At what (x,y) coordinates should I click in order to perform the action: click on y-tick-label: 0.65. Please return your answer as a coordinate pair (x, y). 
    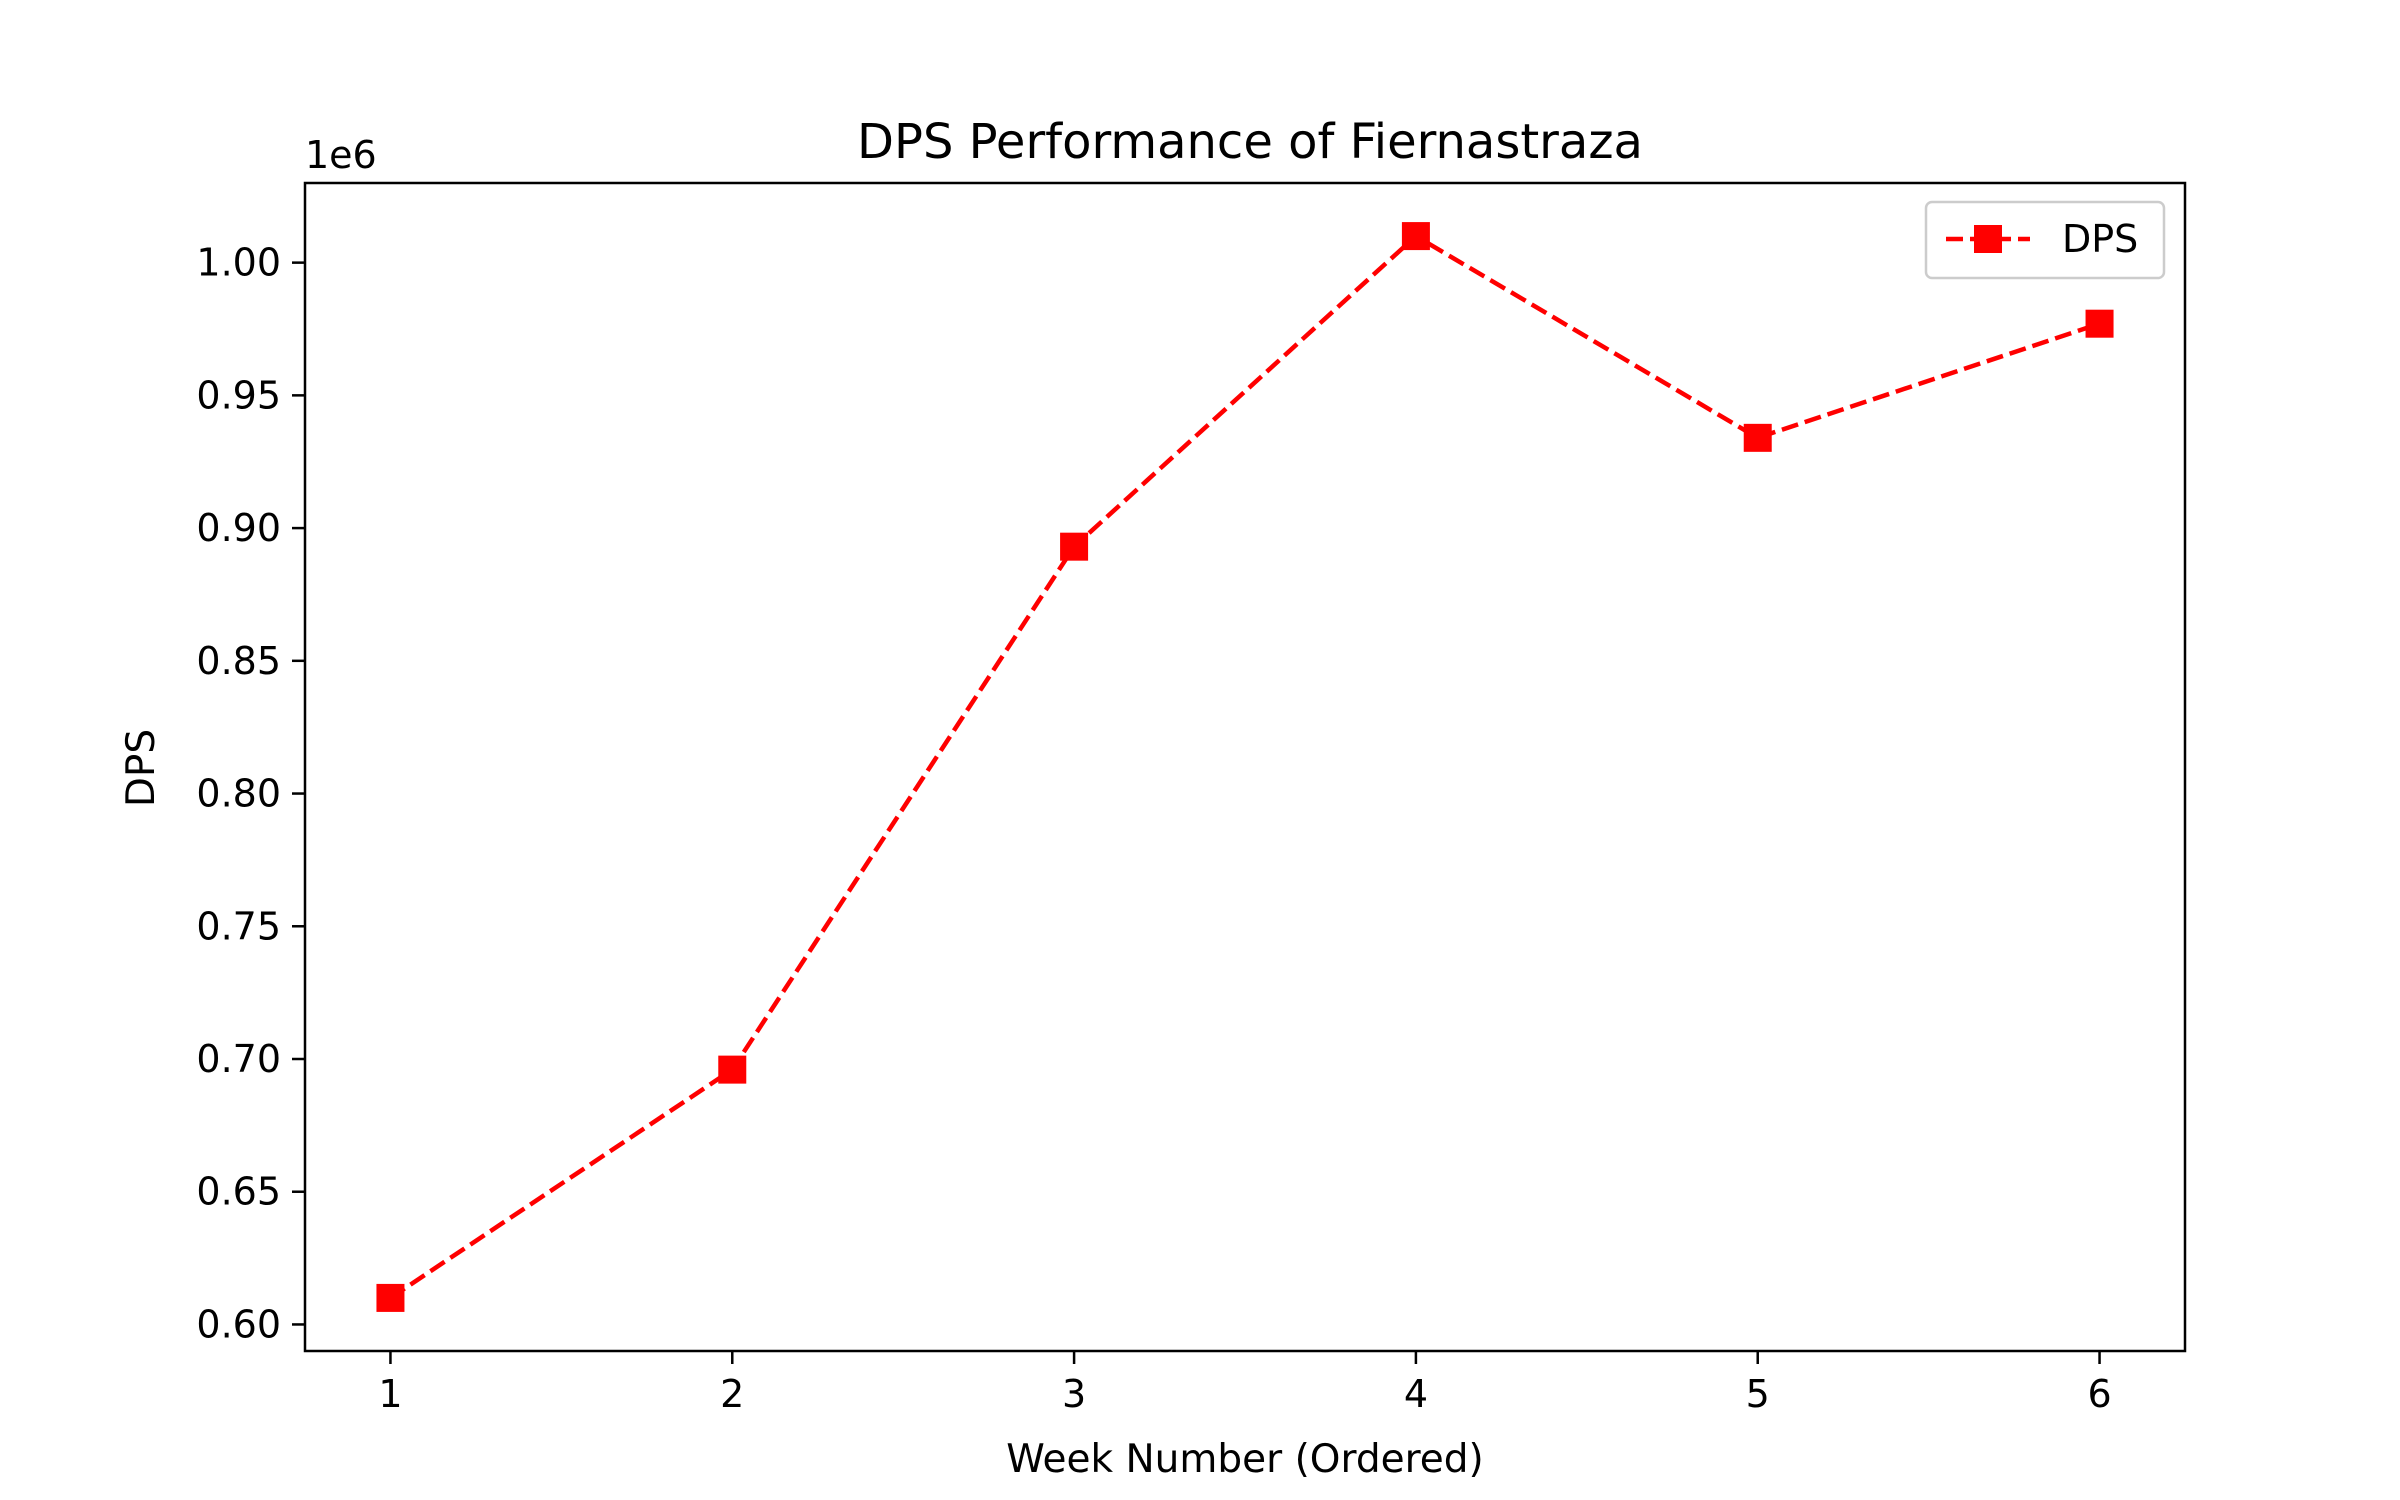
    Looking at the image, I should click on (238, 1192).